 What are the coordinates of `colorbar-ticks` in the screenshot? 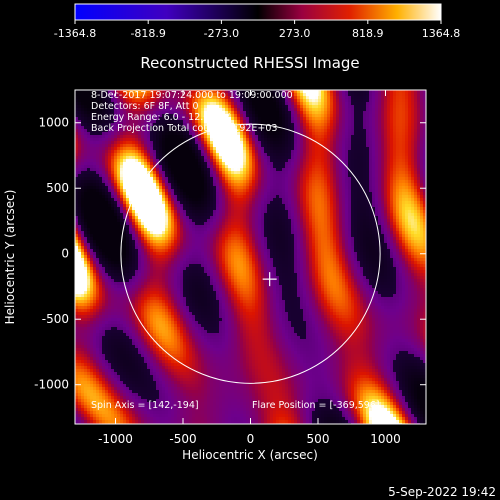 It's located at (258, 22).